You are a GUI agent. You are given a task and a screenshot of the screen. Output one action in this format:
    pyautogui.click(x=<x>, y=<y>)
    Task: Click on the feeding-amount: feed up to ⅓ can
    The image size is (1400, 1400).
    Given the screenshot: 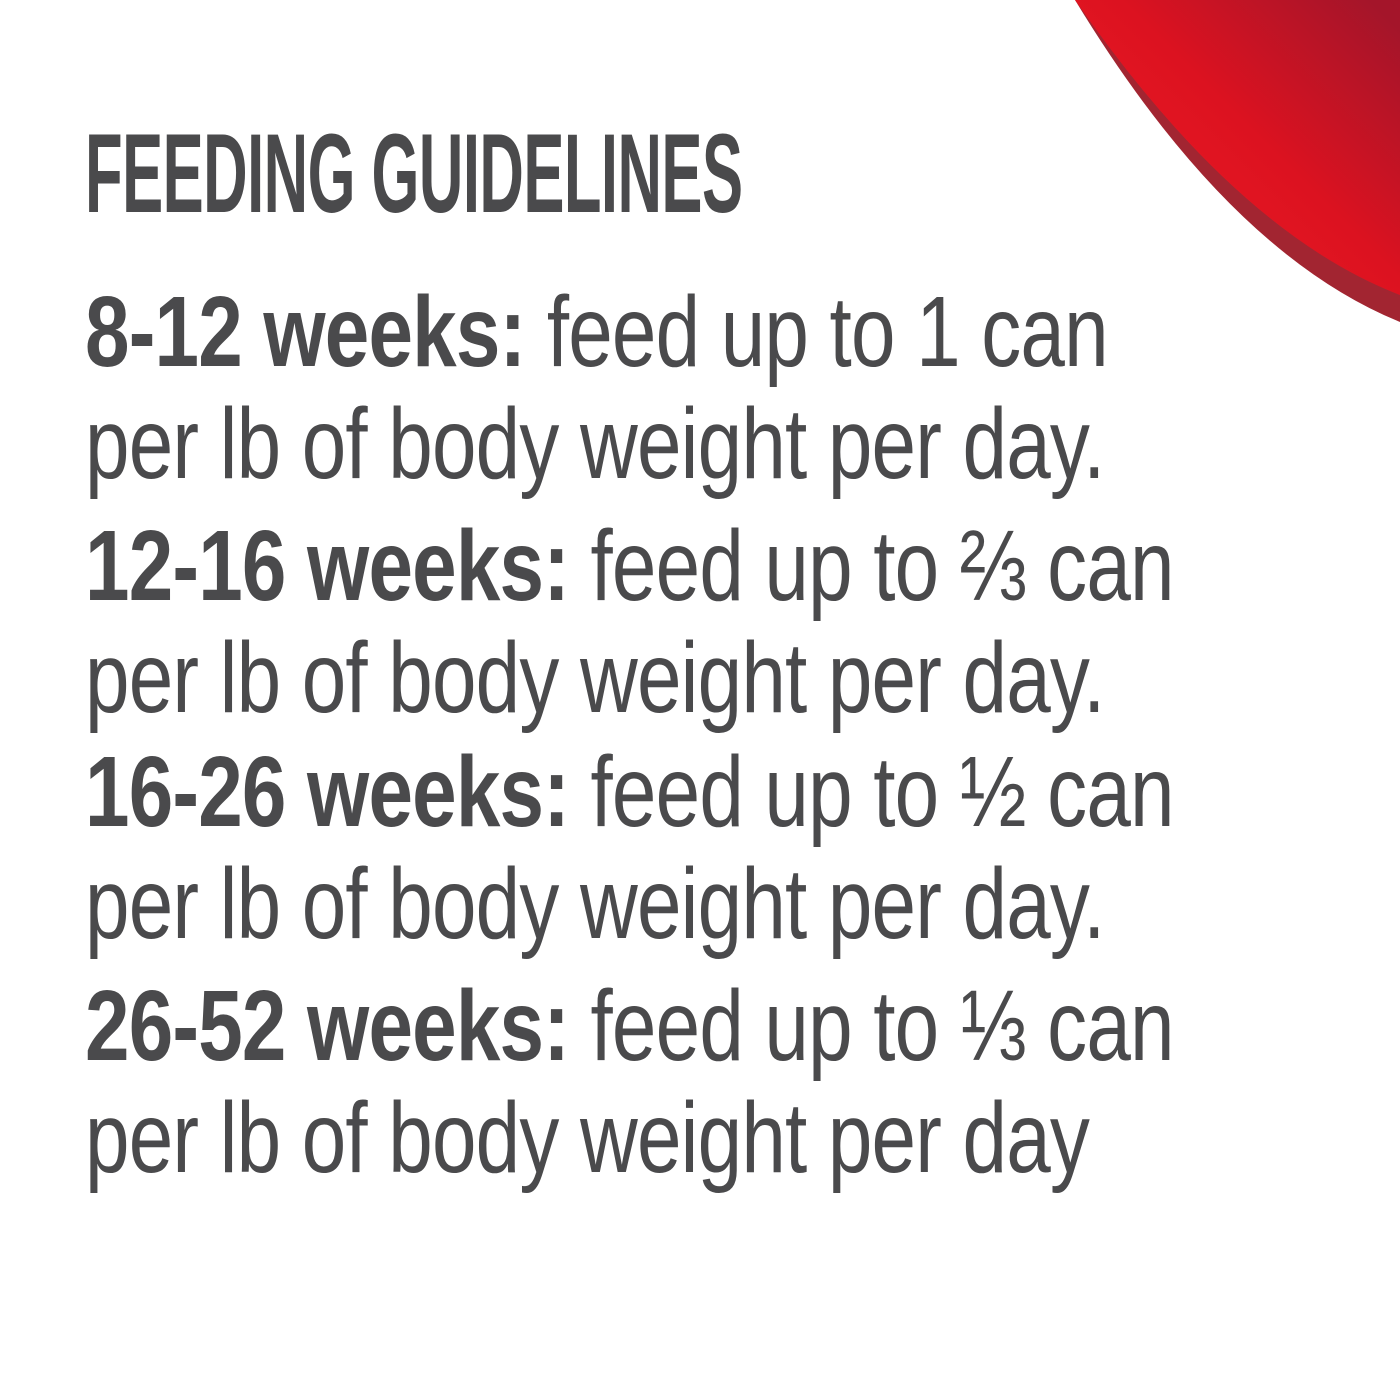 What is the action you would take?
    pyautogui.click(x=872, y=1026)
    